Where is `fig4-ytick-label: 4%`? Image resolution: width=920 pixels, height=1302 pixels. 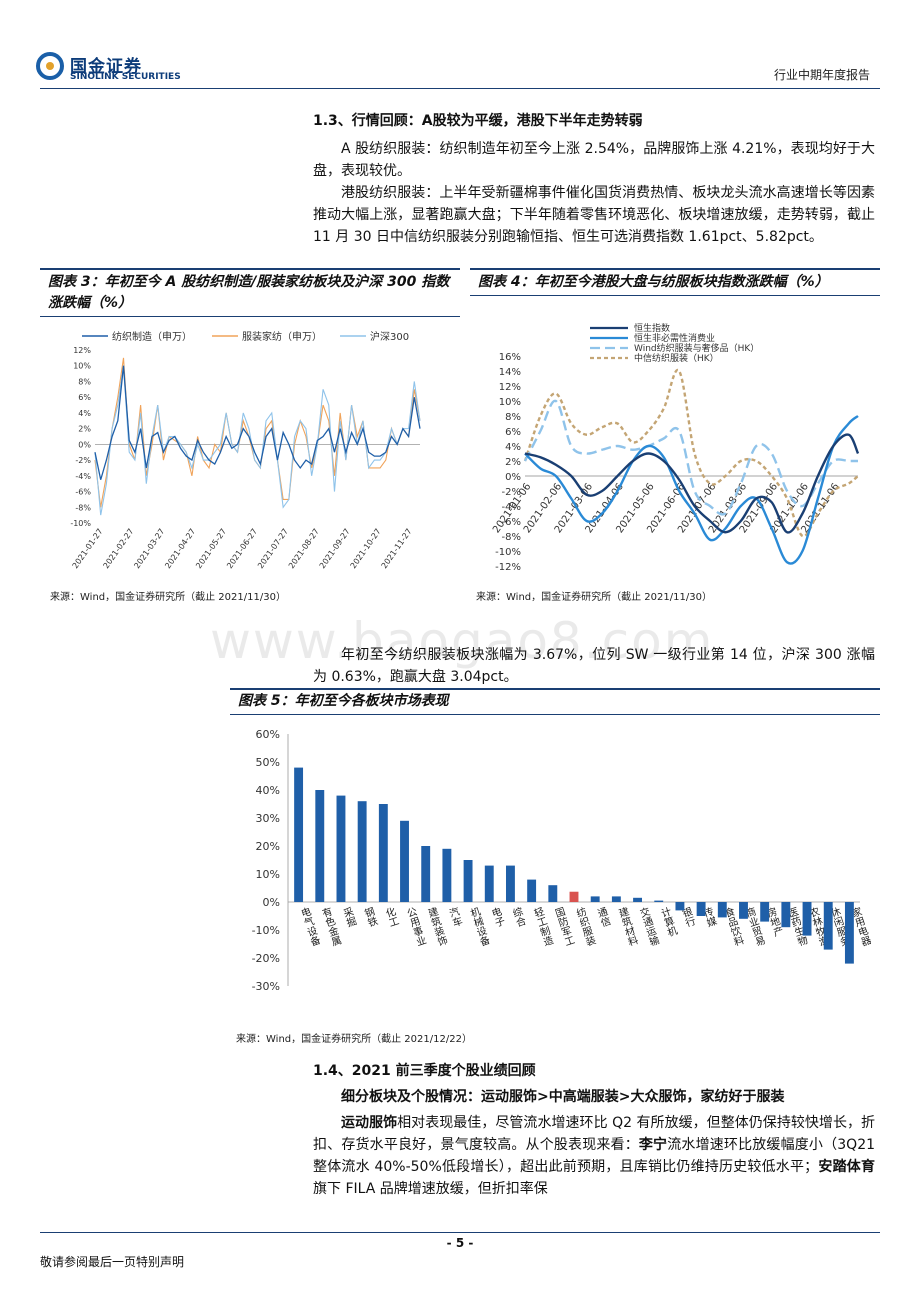 fig4-ytick-label: 4% is located at coordinates (513, 447).